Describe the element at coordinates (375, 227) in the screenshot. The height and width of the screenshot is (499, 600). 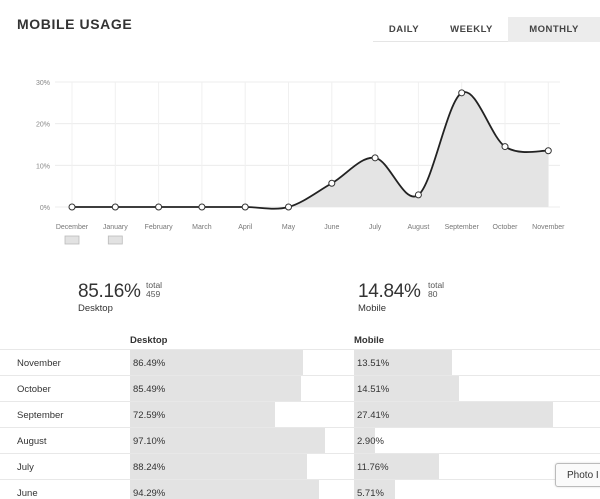
I see `x-tick-label: July` at that location.